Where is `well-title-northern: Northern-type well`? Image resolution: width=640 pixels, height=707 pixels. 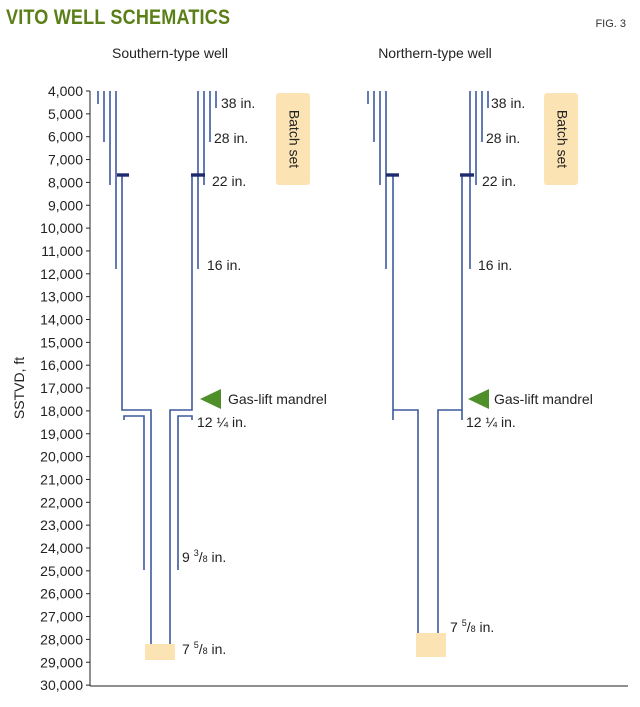
well-title-northern: Northern-type well is located at coordinates (435, 53).